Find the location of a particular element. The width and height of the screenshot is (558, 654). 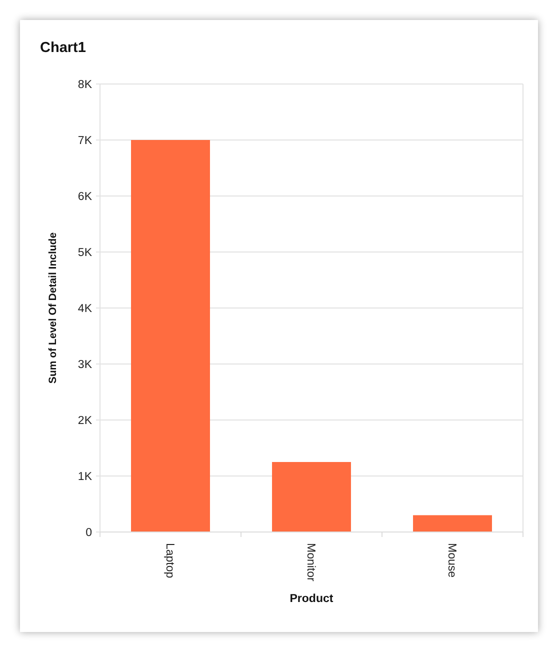

y-tick-label: 3K is located at coordinates (85, 365).